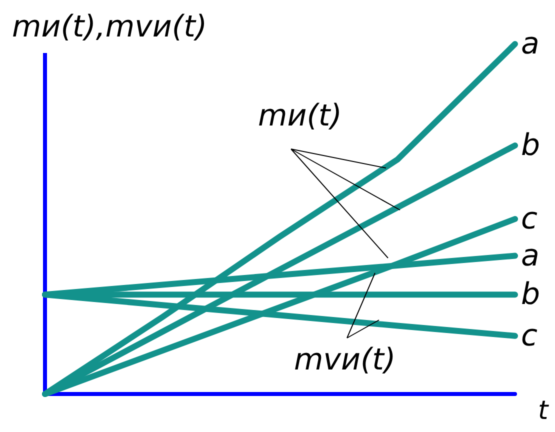 Image resolution: width=555 pixels, height=432 pixels. Describe the element at coordinates (345, 360) in the screenshot. I see `annotation: mvи(t)` at that location.